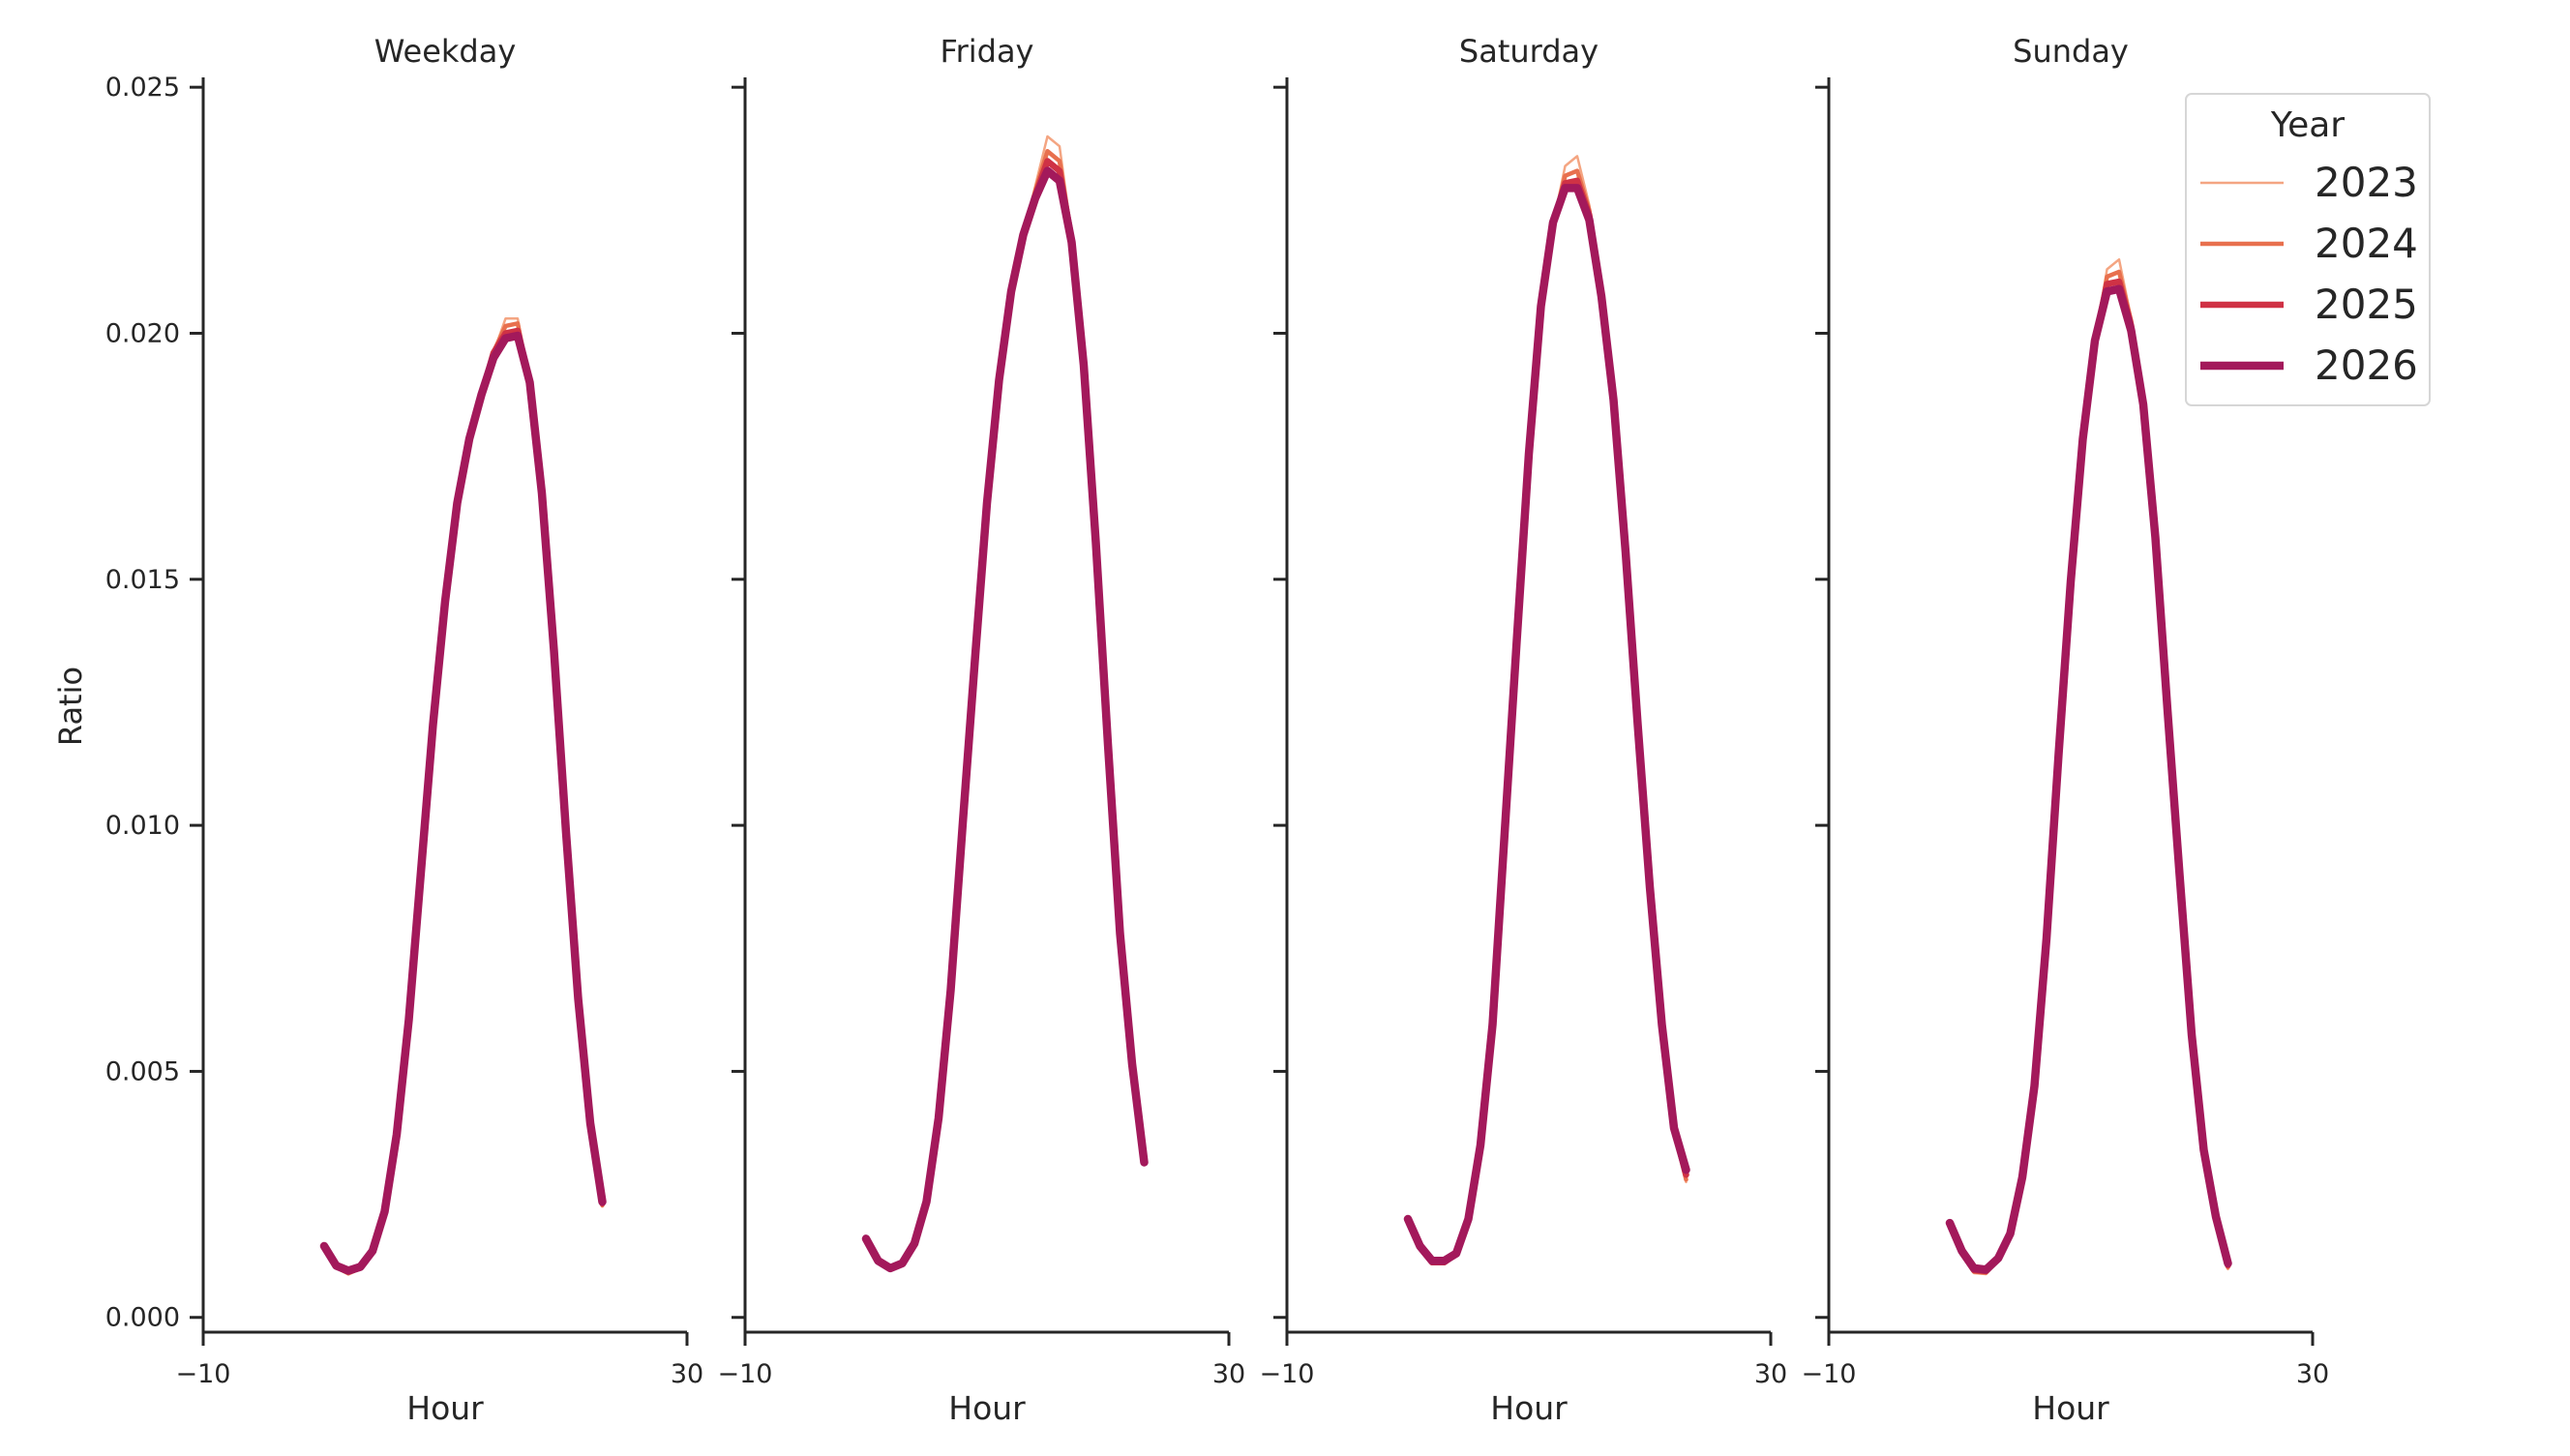 This screenshot has width=2570, height=1456. Describe the element at coordinates (204, 1374) in the screenshot. I see `x-tick-label-weekday: −10` at that location.